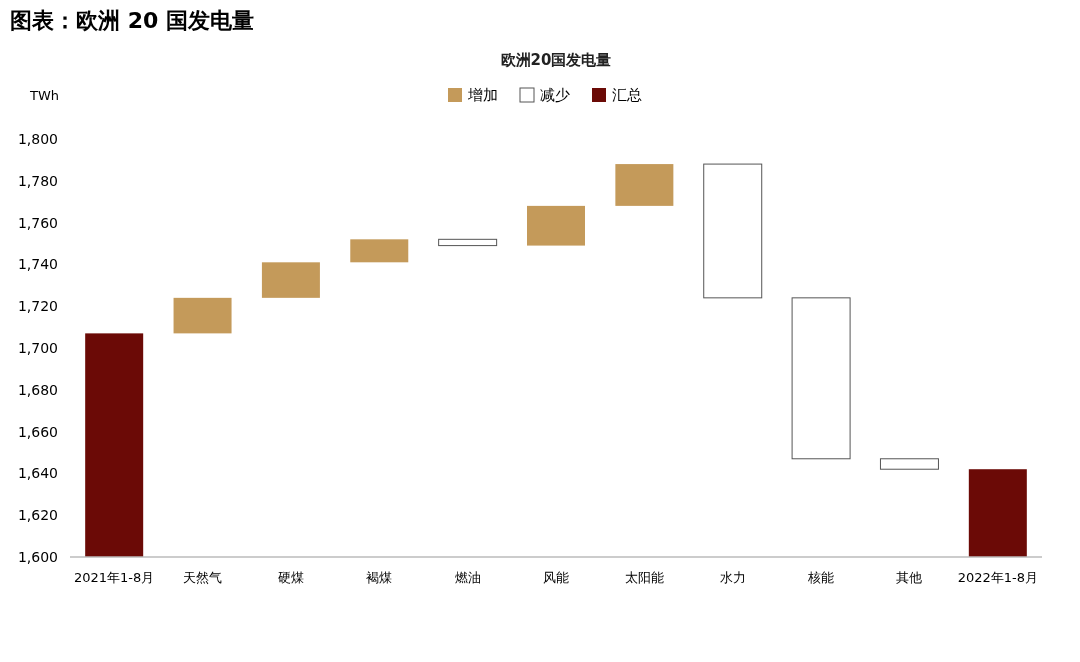  Describe the element at coordinates (482, 95) in the screenshot. I see `legend-label: 增加` at that location.